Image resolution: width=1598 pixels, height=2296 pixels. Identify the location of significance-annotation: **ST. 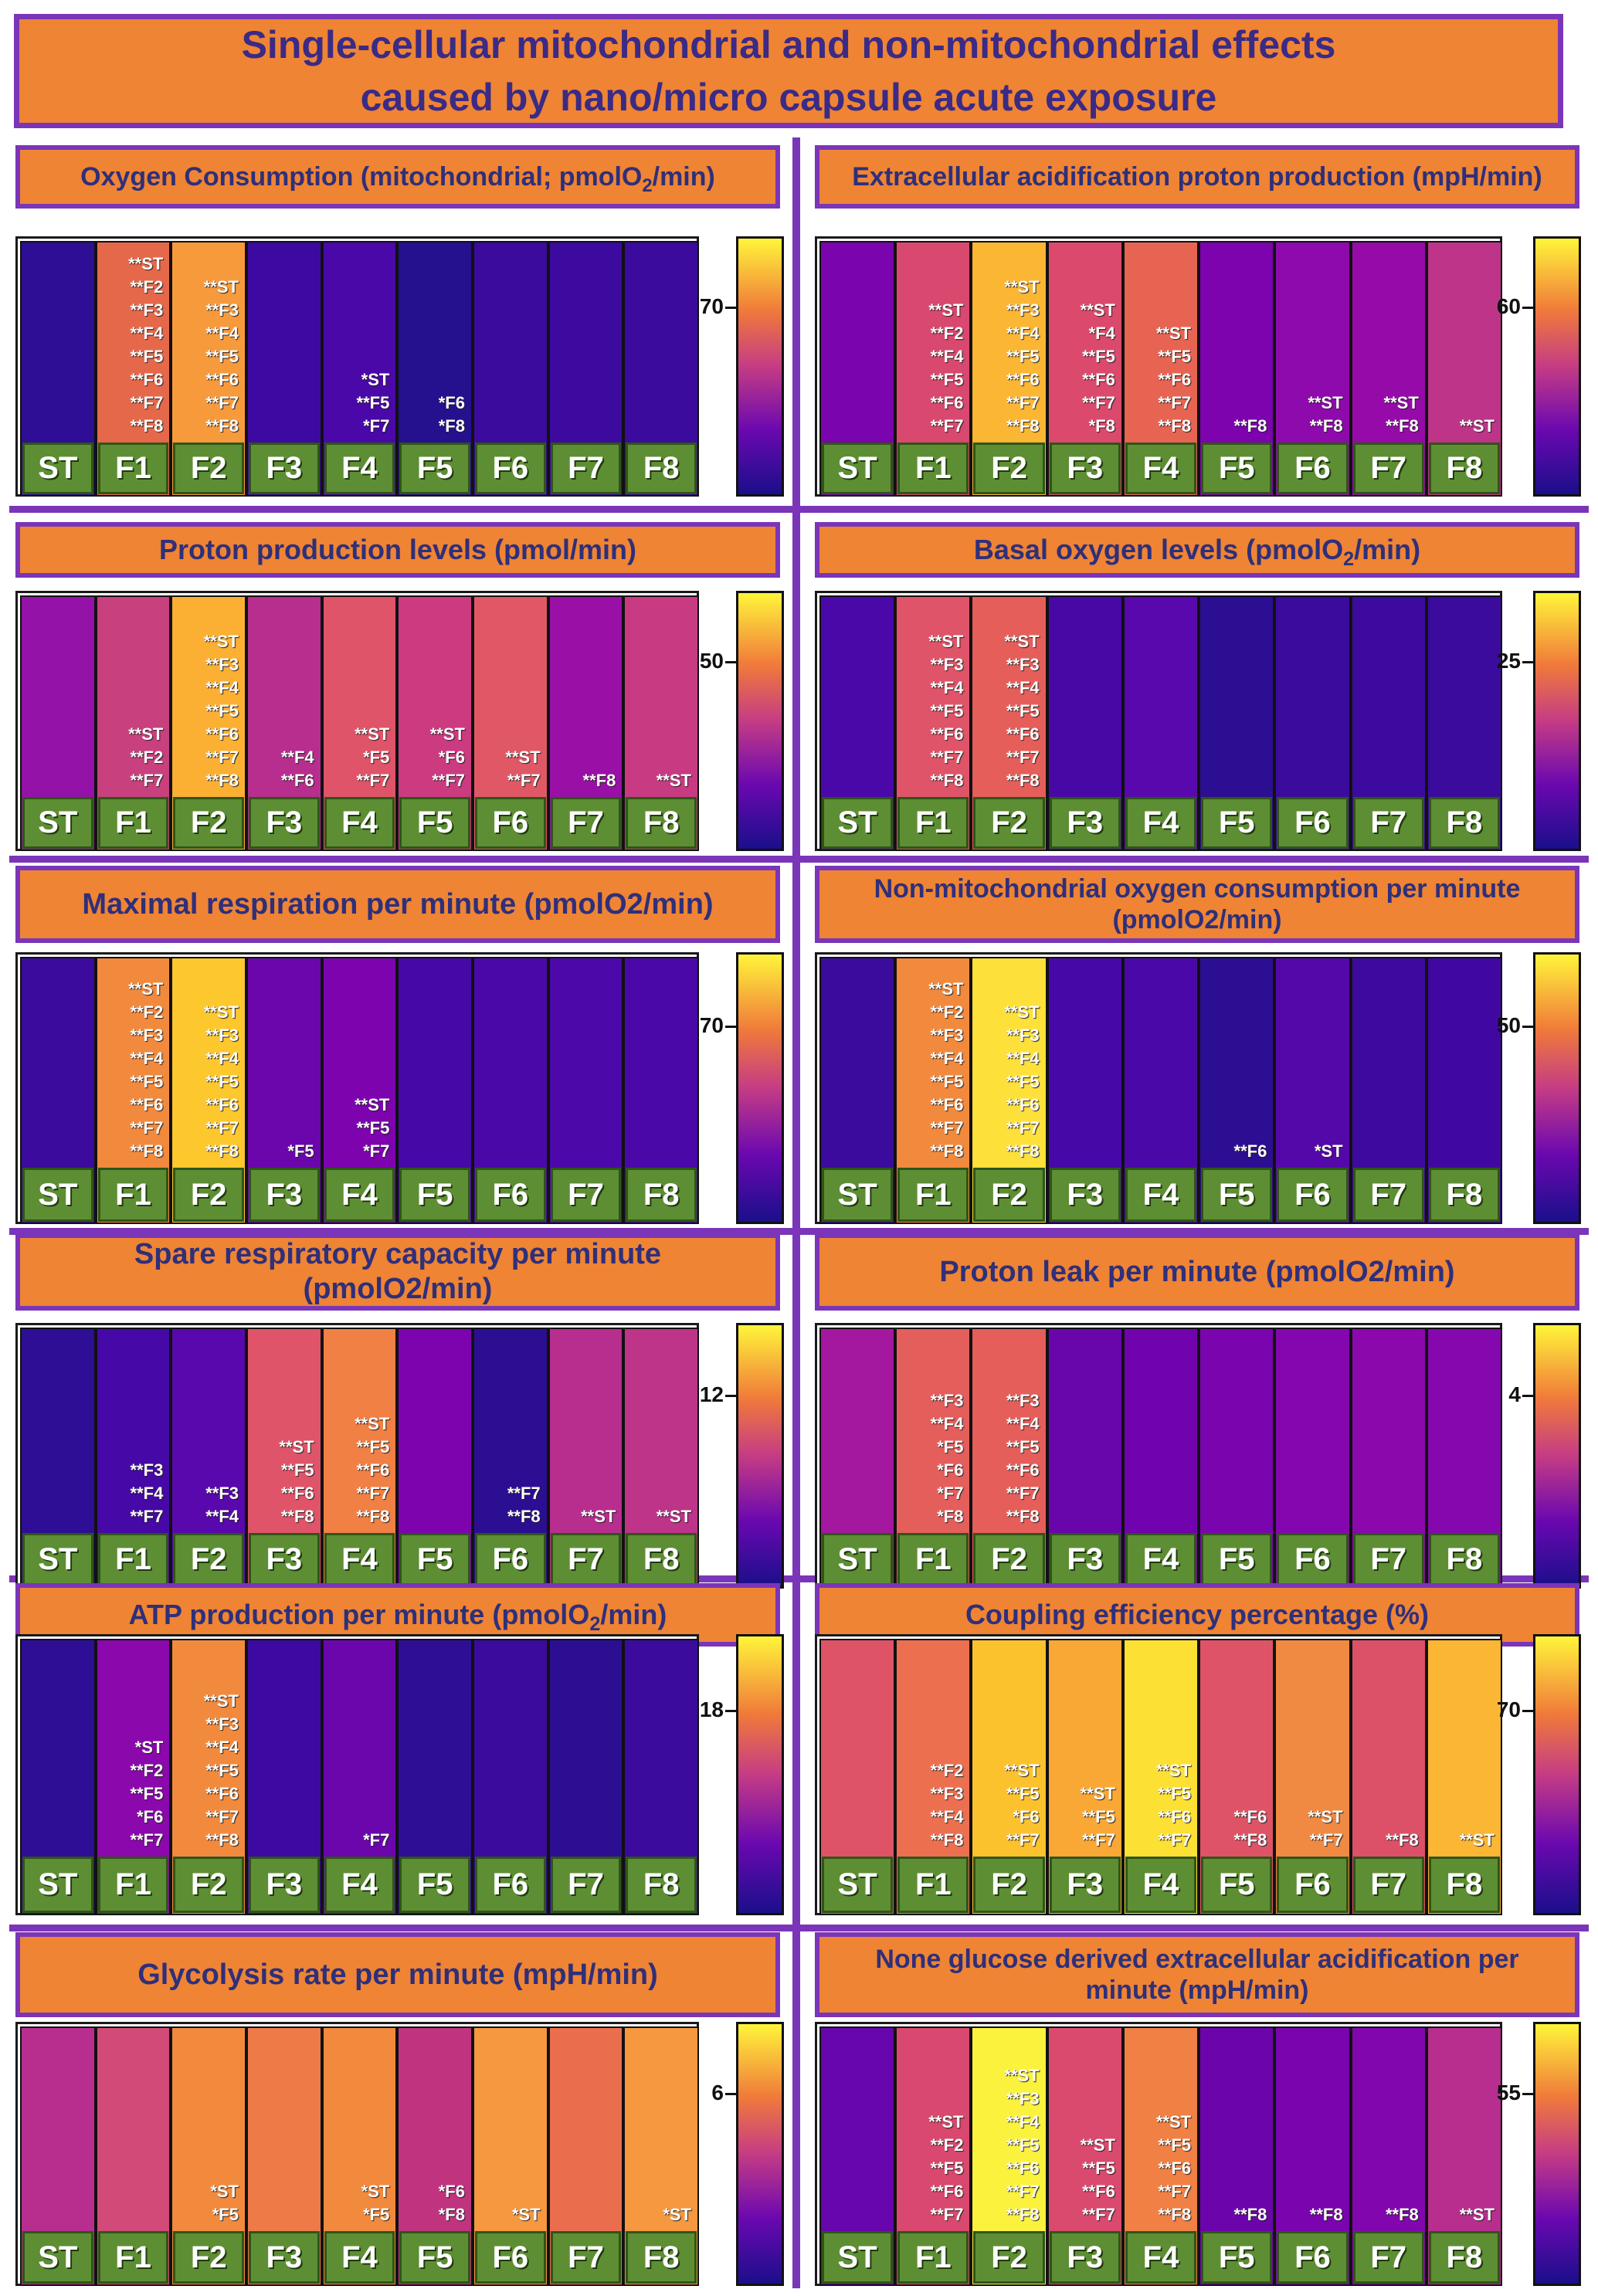
(598, 1516).